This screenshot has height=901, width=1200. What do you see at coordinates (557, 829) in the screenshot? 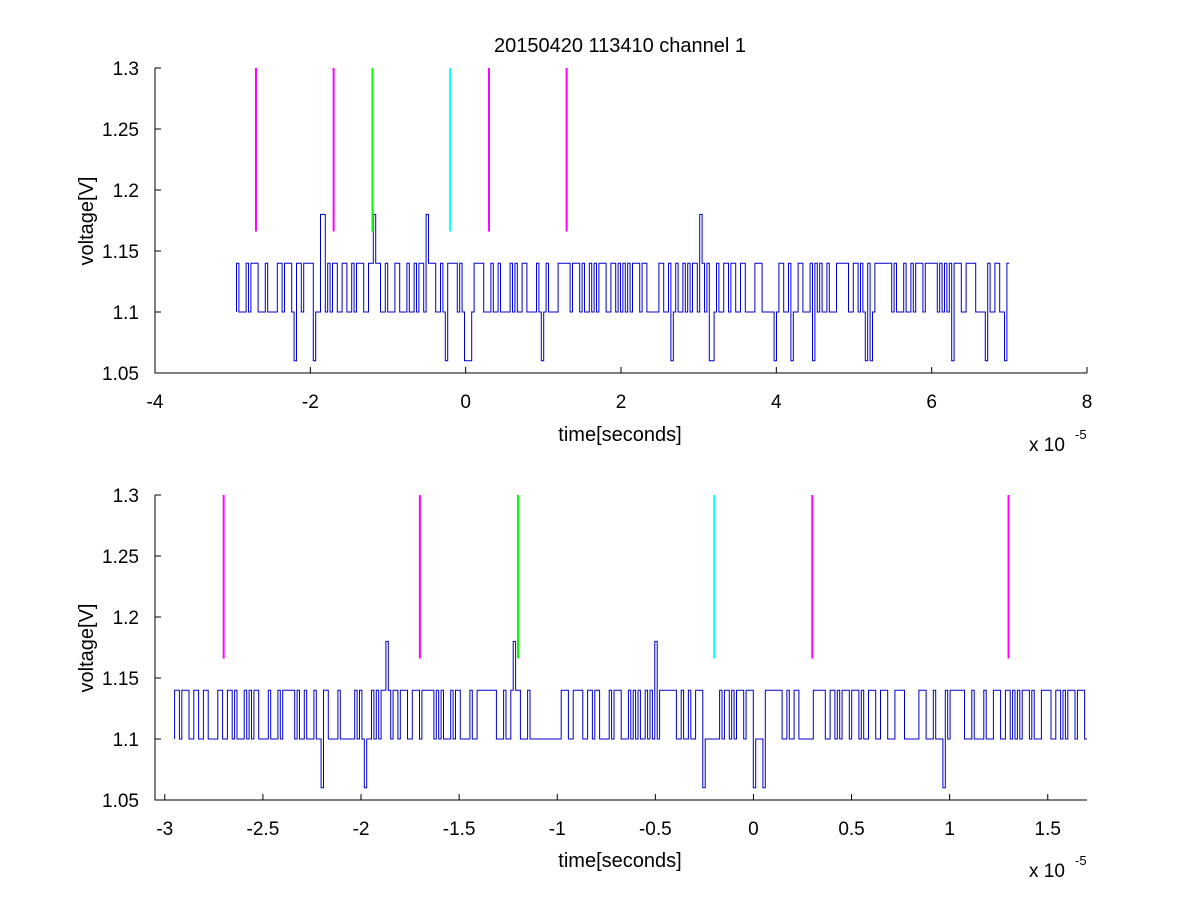
I see `bottom-plot-xtick-label: -1` at bounding box center [557, 829].